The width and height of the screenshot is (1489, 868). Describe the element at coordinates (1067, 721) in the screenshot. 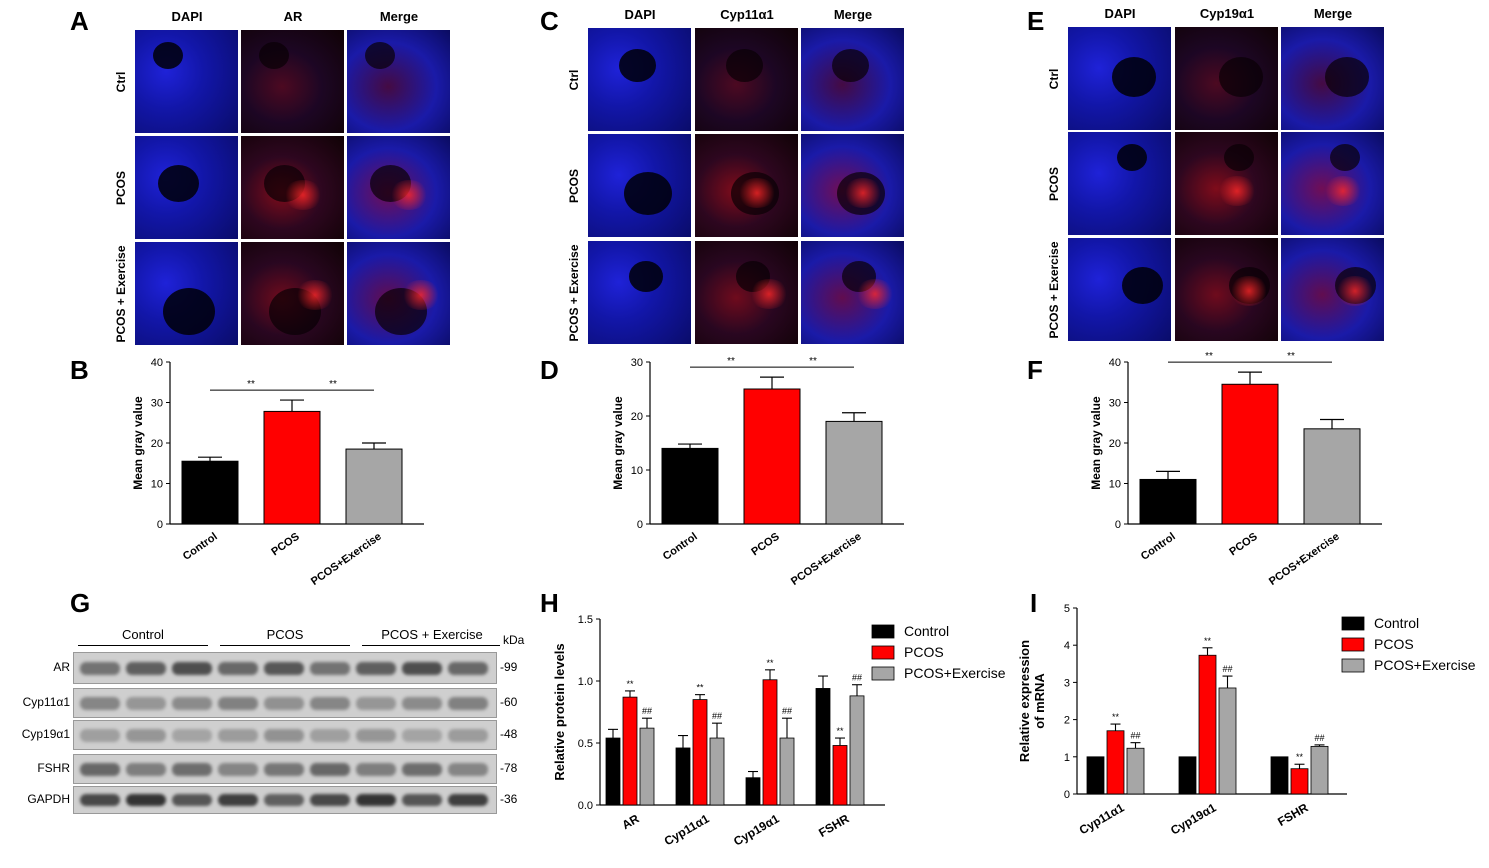

I see `y-tick-label: 2` at that location.